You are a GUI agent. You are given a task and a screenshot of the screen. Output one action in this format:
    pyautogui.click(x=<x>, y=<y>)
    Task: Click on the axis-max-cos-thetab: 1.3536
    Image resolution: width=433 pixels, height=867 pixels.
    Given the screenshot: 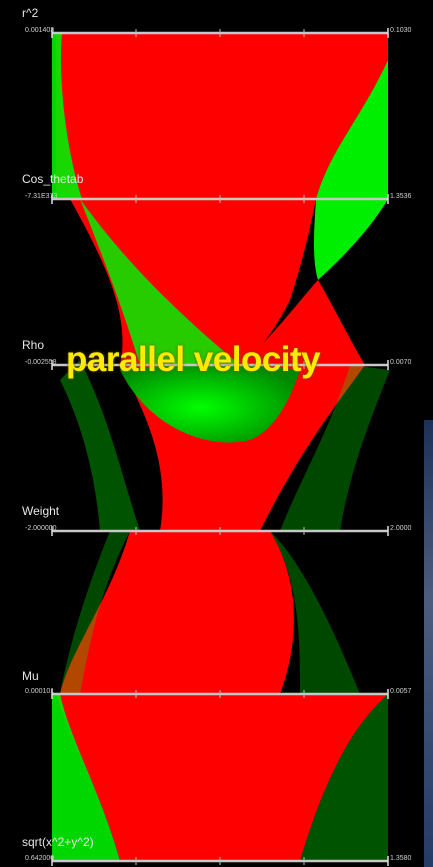 What is the action you would take?
    pyautogui.click(x=401, y=196)
    